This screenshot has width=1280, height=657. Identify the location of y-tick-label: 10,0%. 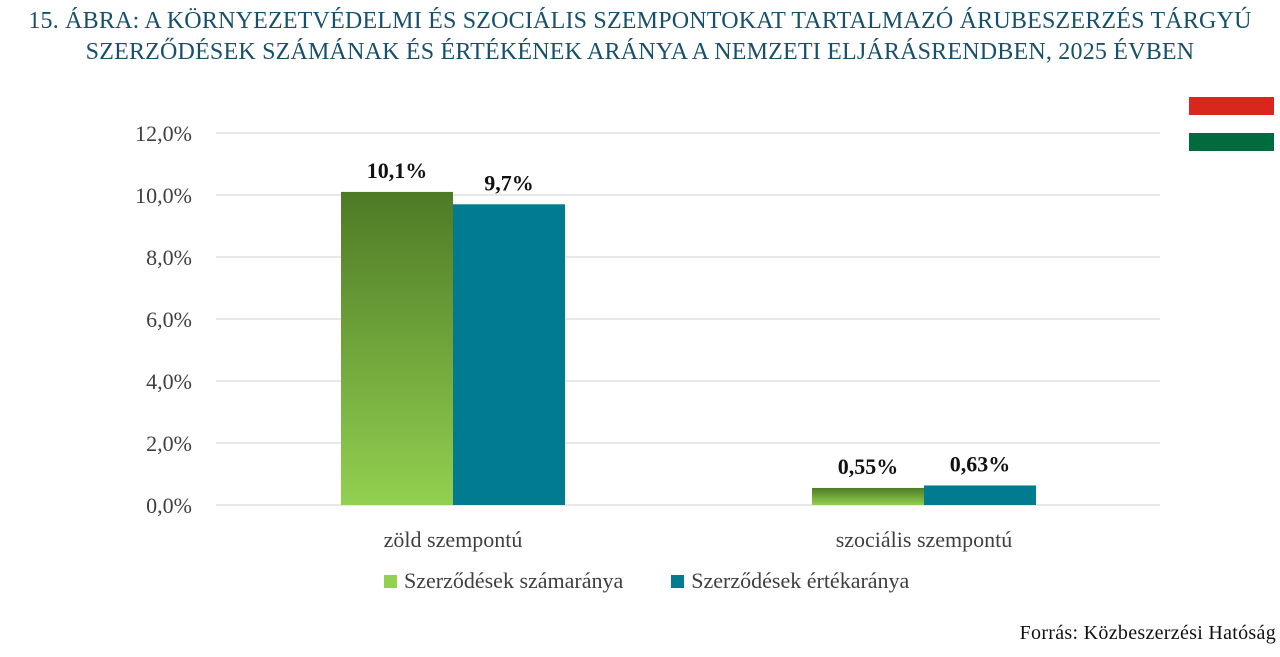
(163, 195).